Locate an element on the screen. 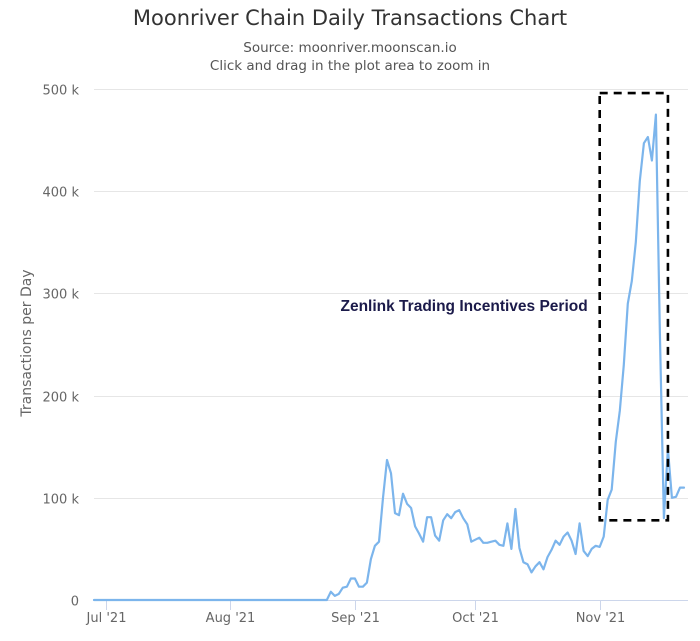  y-tick-label: 100 k is located at coordinates (61, 500).